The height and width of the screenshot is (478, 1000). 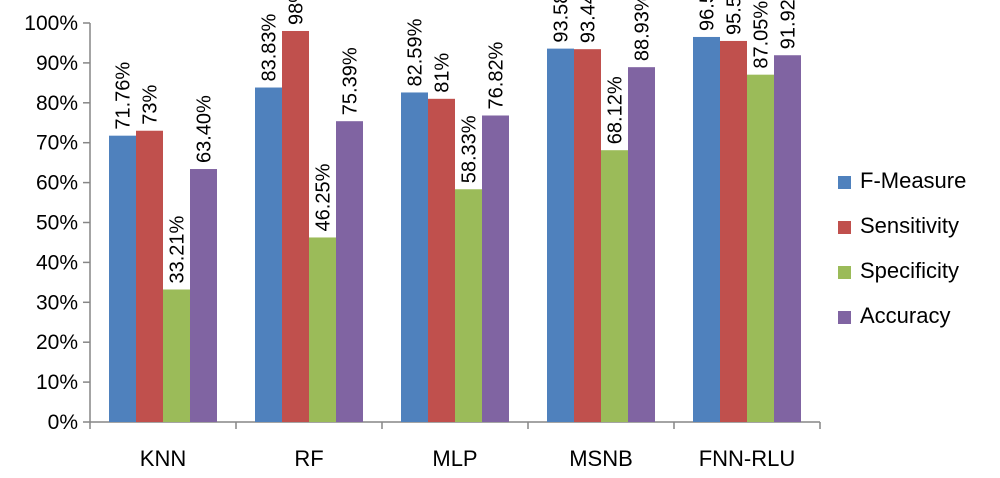 What do you see at coordinates (178, 249) in the screenshot?
I see `data-label: 33.21%` at bounding box center [178, 249].